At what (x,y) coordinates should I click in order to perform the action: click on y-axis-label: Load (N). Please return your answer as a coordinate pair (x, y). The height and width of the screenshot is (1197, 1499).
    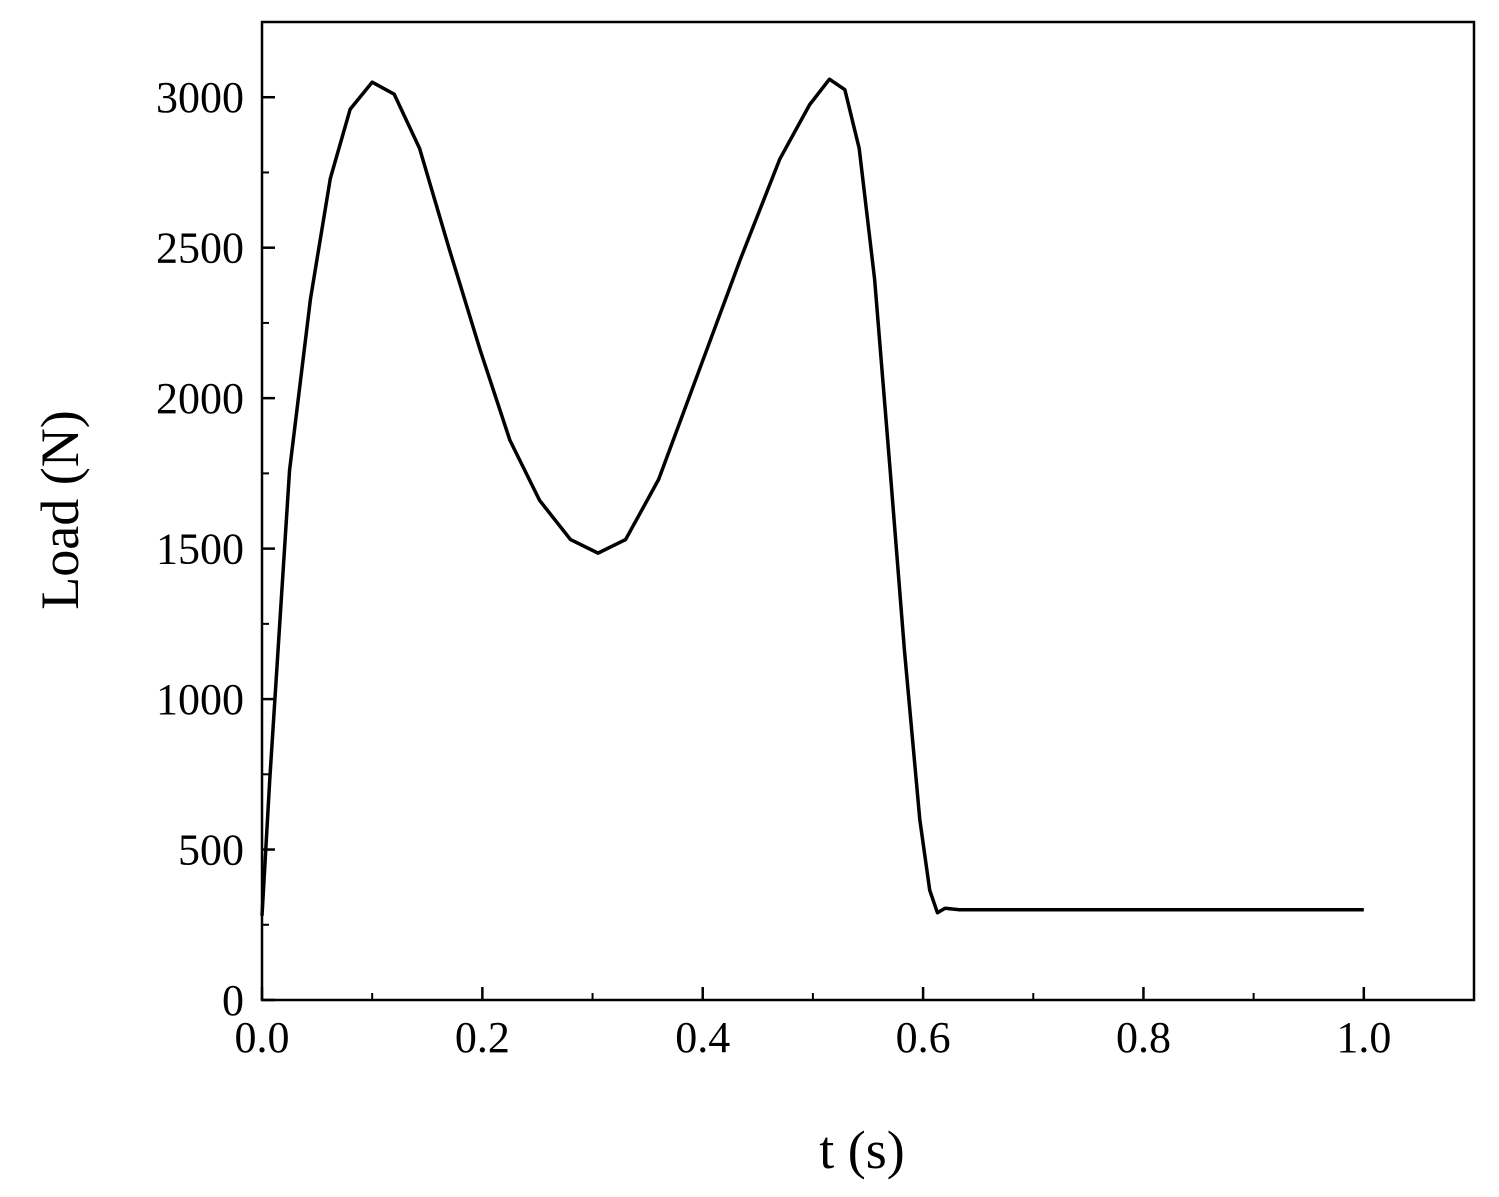
    Looking at the image, I should click on (60, 509).